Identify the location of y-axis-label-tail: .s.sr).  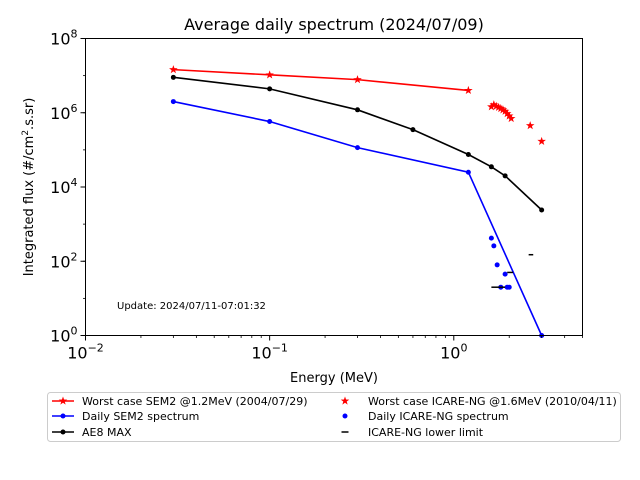
(29, 114).